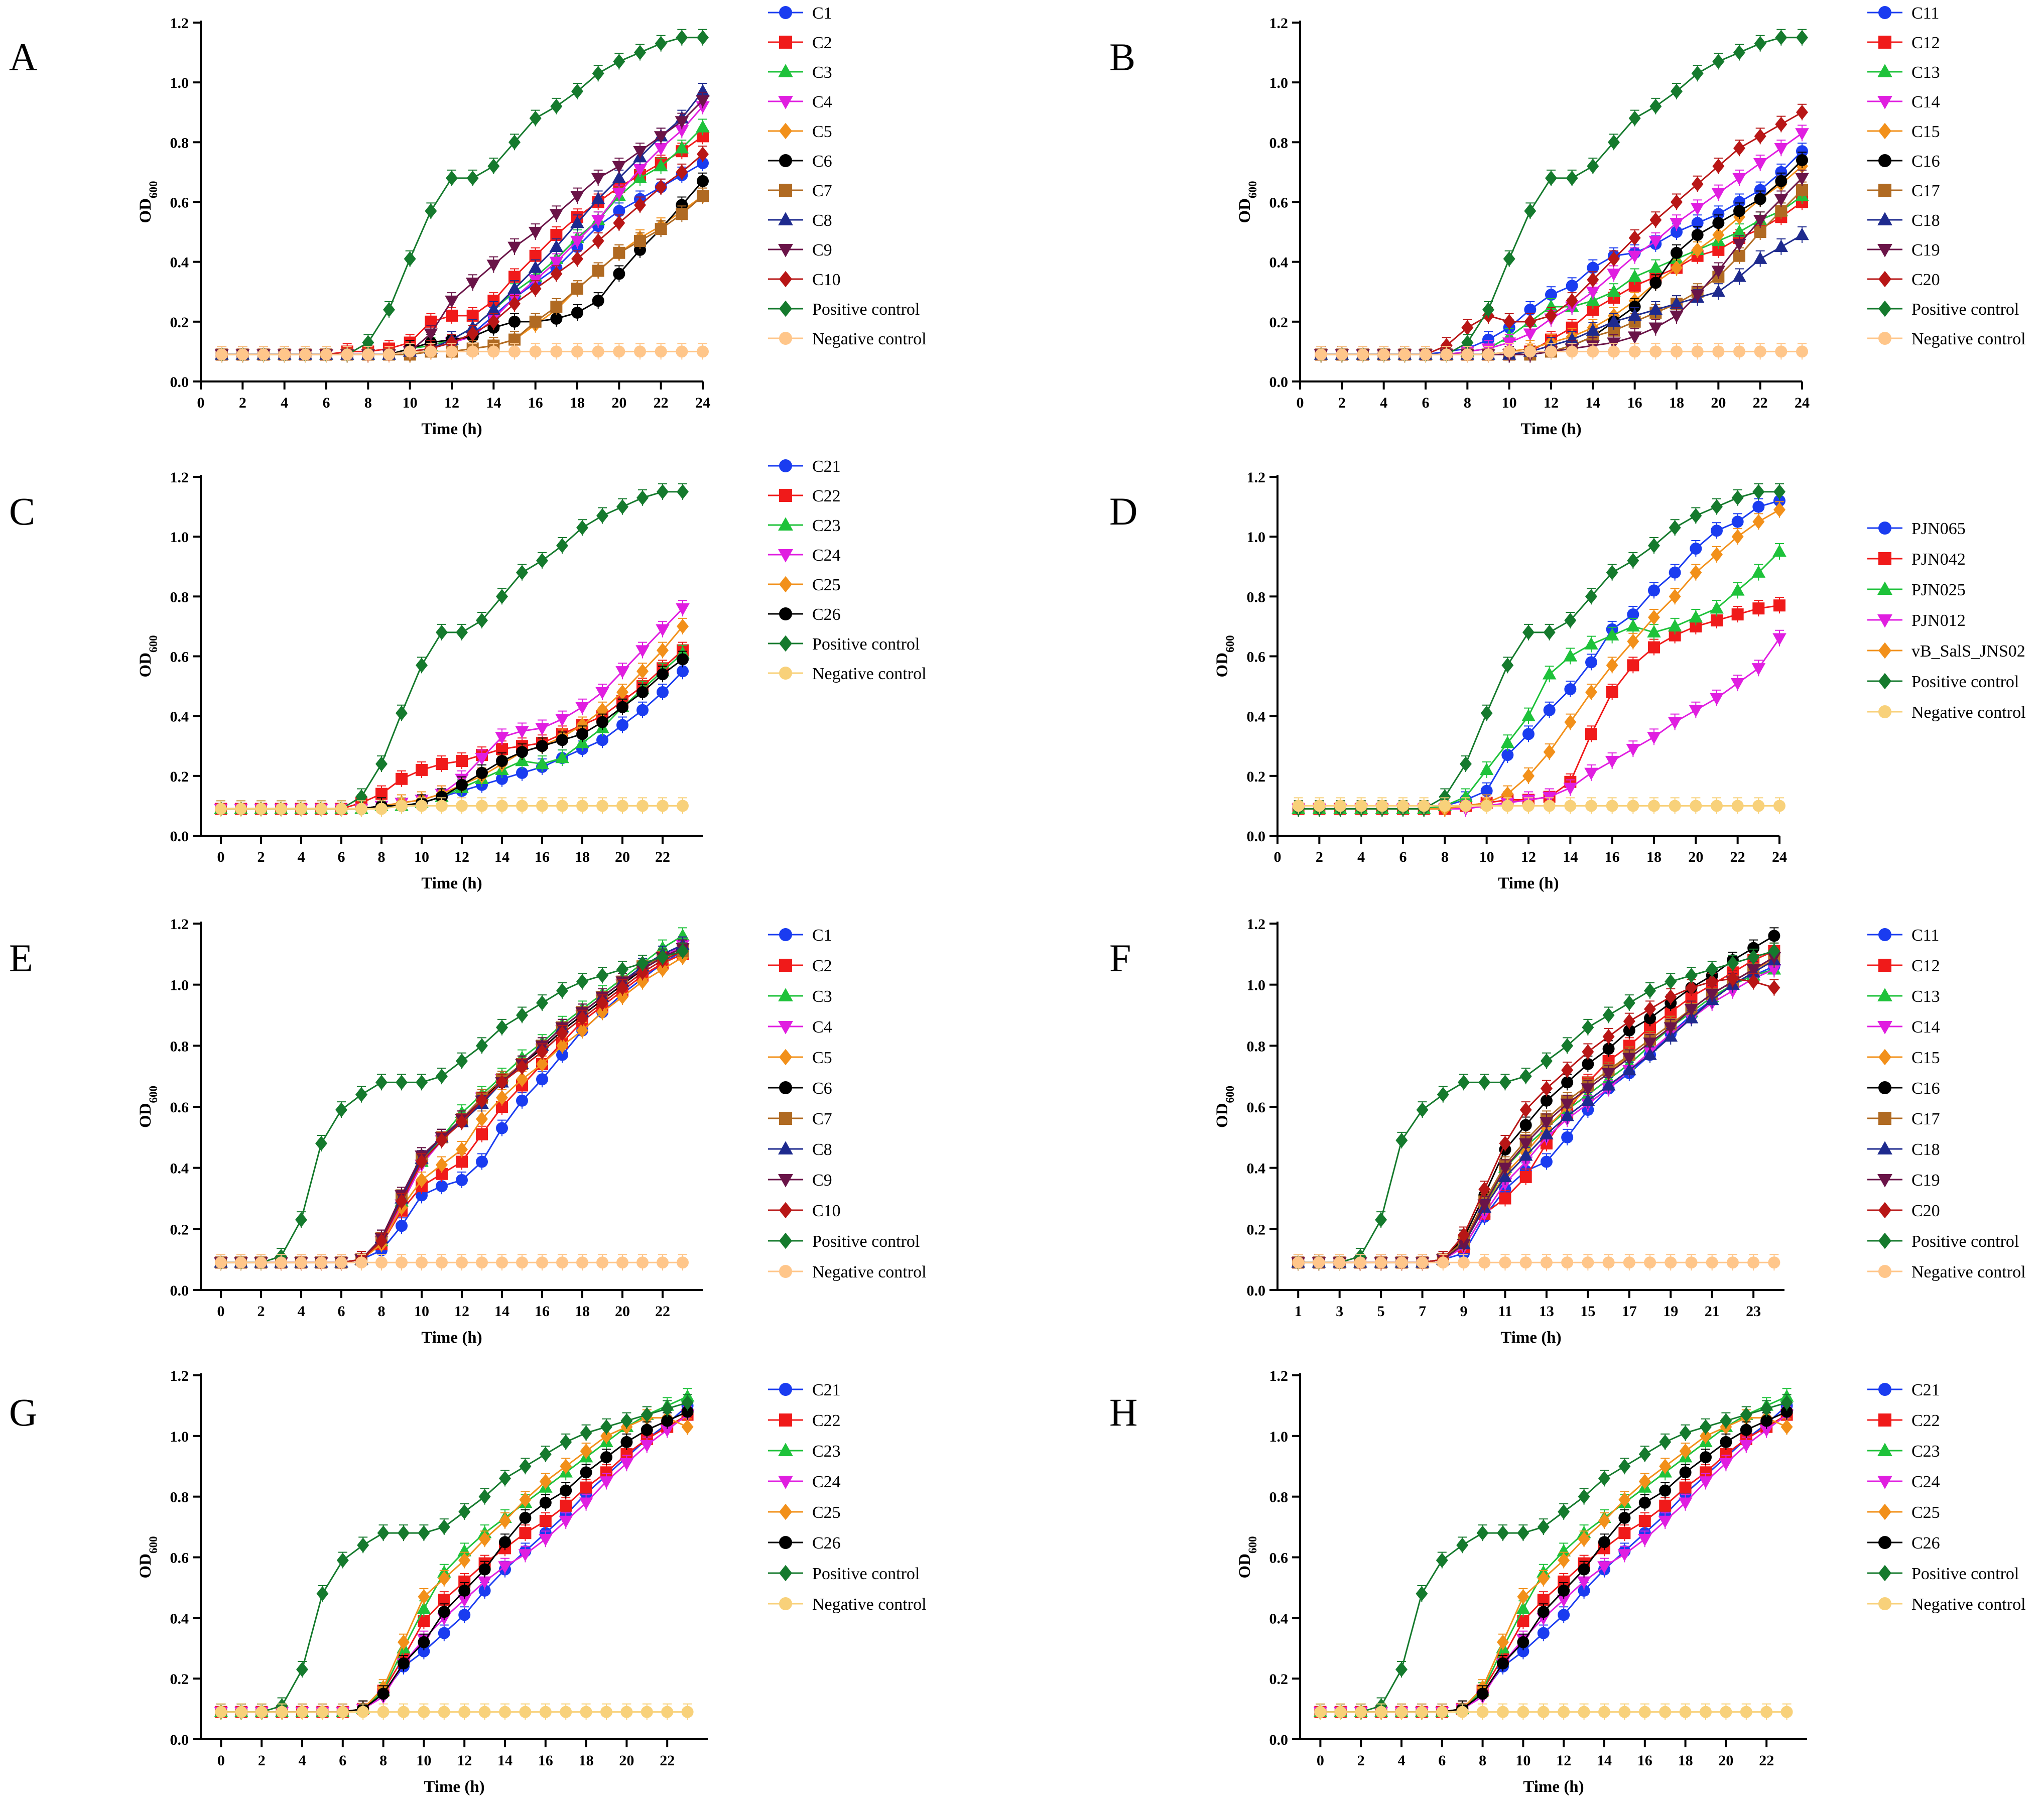 The image size is (2044, 1805). What do you see at coordinates (866, 309) in the screenshot?
I see `legend-label: Positive control` at bounding box center [866, 309].